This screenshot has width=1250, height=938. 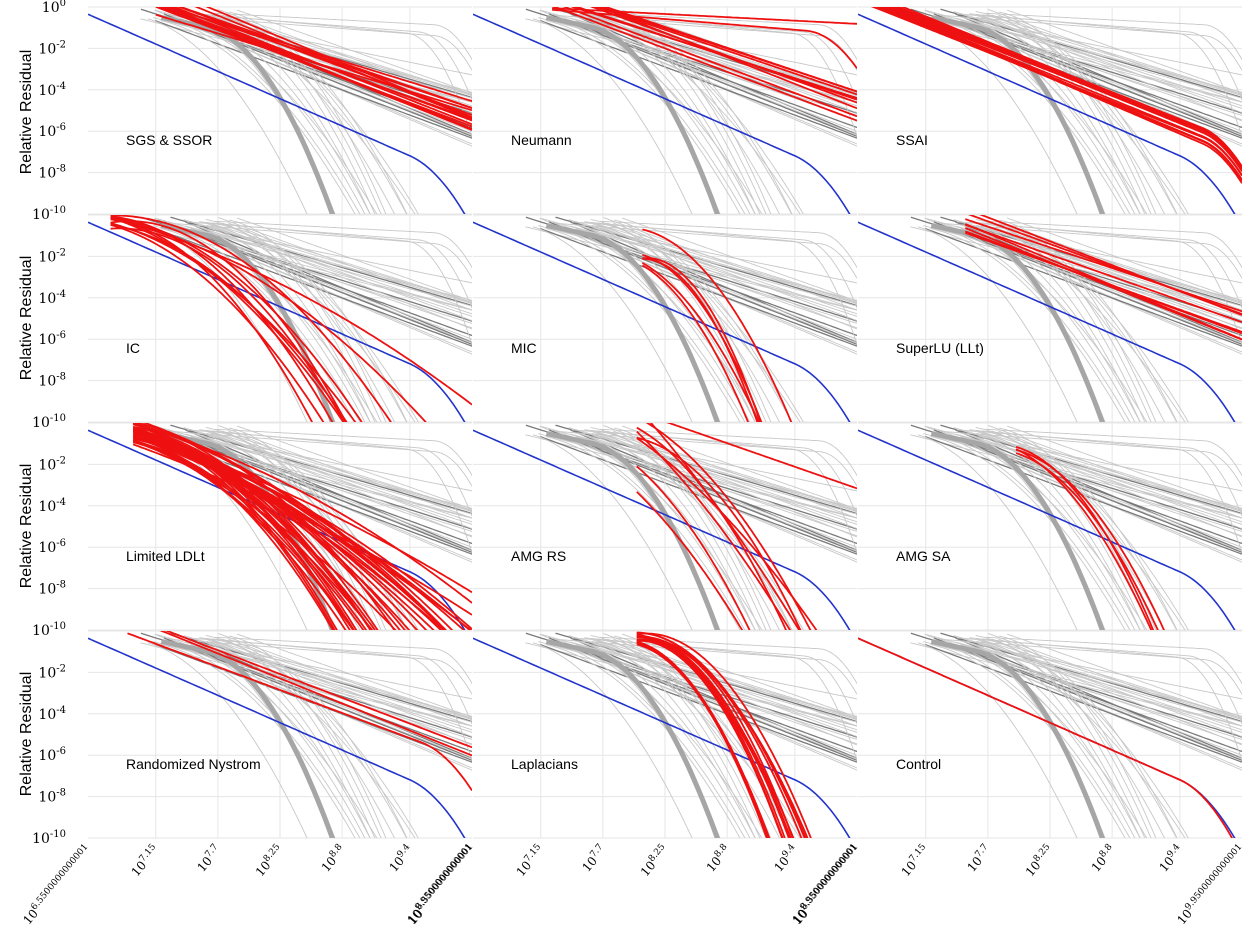 I want to click on band-curve, so click(x=632, y=114).